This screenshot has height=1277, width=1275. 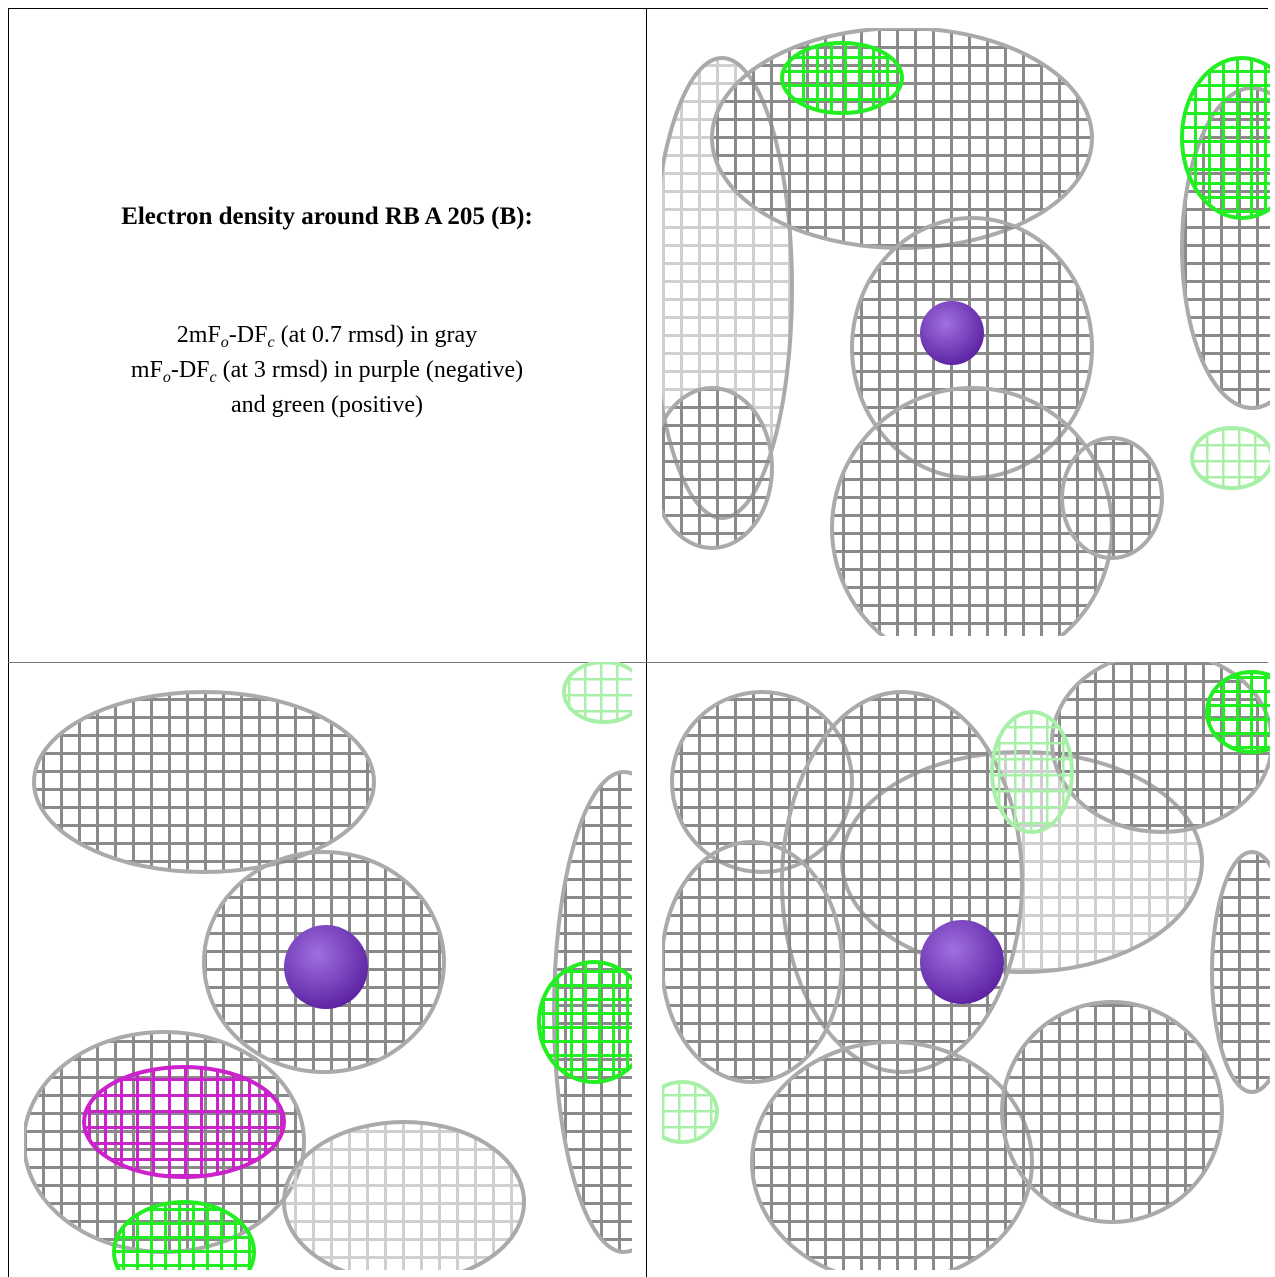 What do you see at coordinates (198, 335) in the screenshot?
I see `text: 2mF` at bounding box center [198, 335].